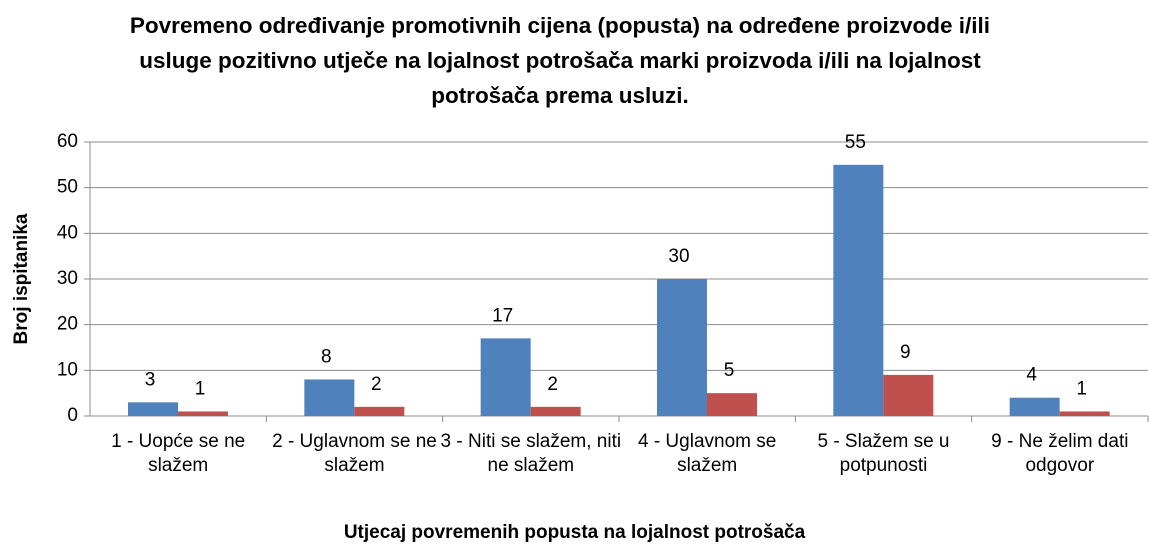 The height and width of the screenshot is (549, 1149). What do you see at coordinates (326, 356) in the screenshot?
I see `data-label: 8` at bounding box center [326, 356].